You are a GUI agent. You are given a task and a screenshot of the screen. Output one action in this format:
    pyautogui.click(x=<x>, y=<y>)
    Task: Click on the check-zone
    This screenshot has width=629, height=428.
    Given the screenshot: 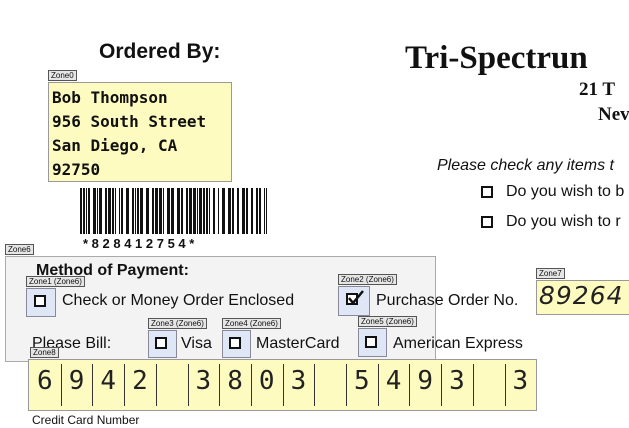 What is the action you would take?
    pyautogui.click(x=41, y=302)
    